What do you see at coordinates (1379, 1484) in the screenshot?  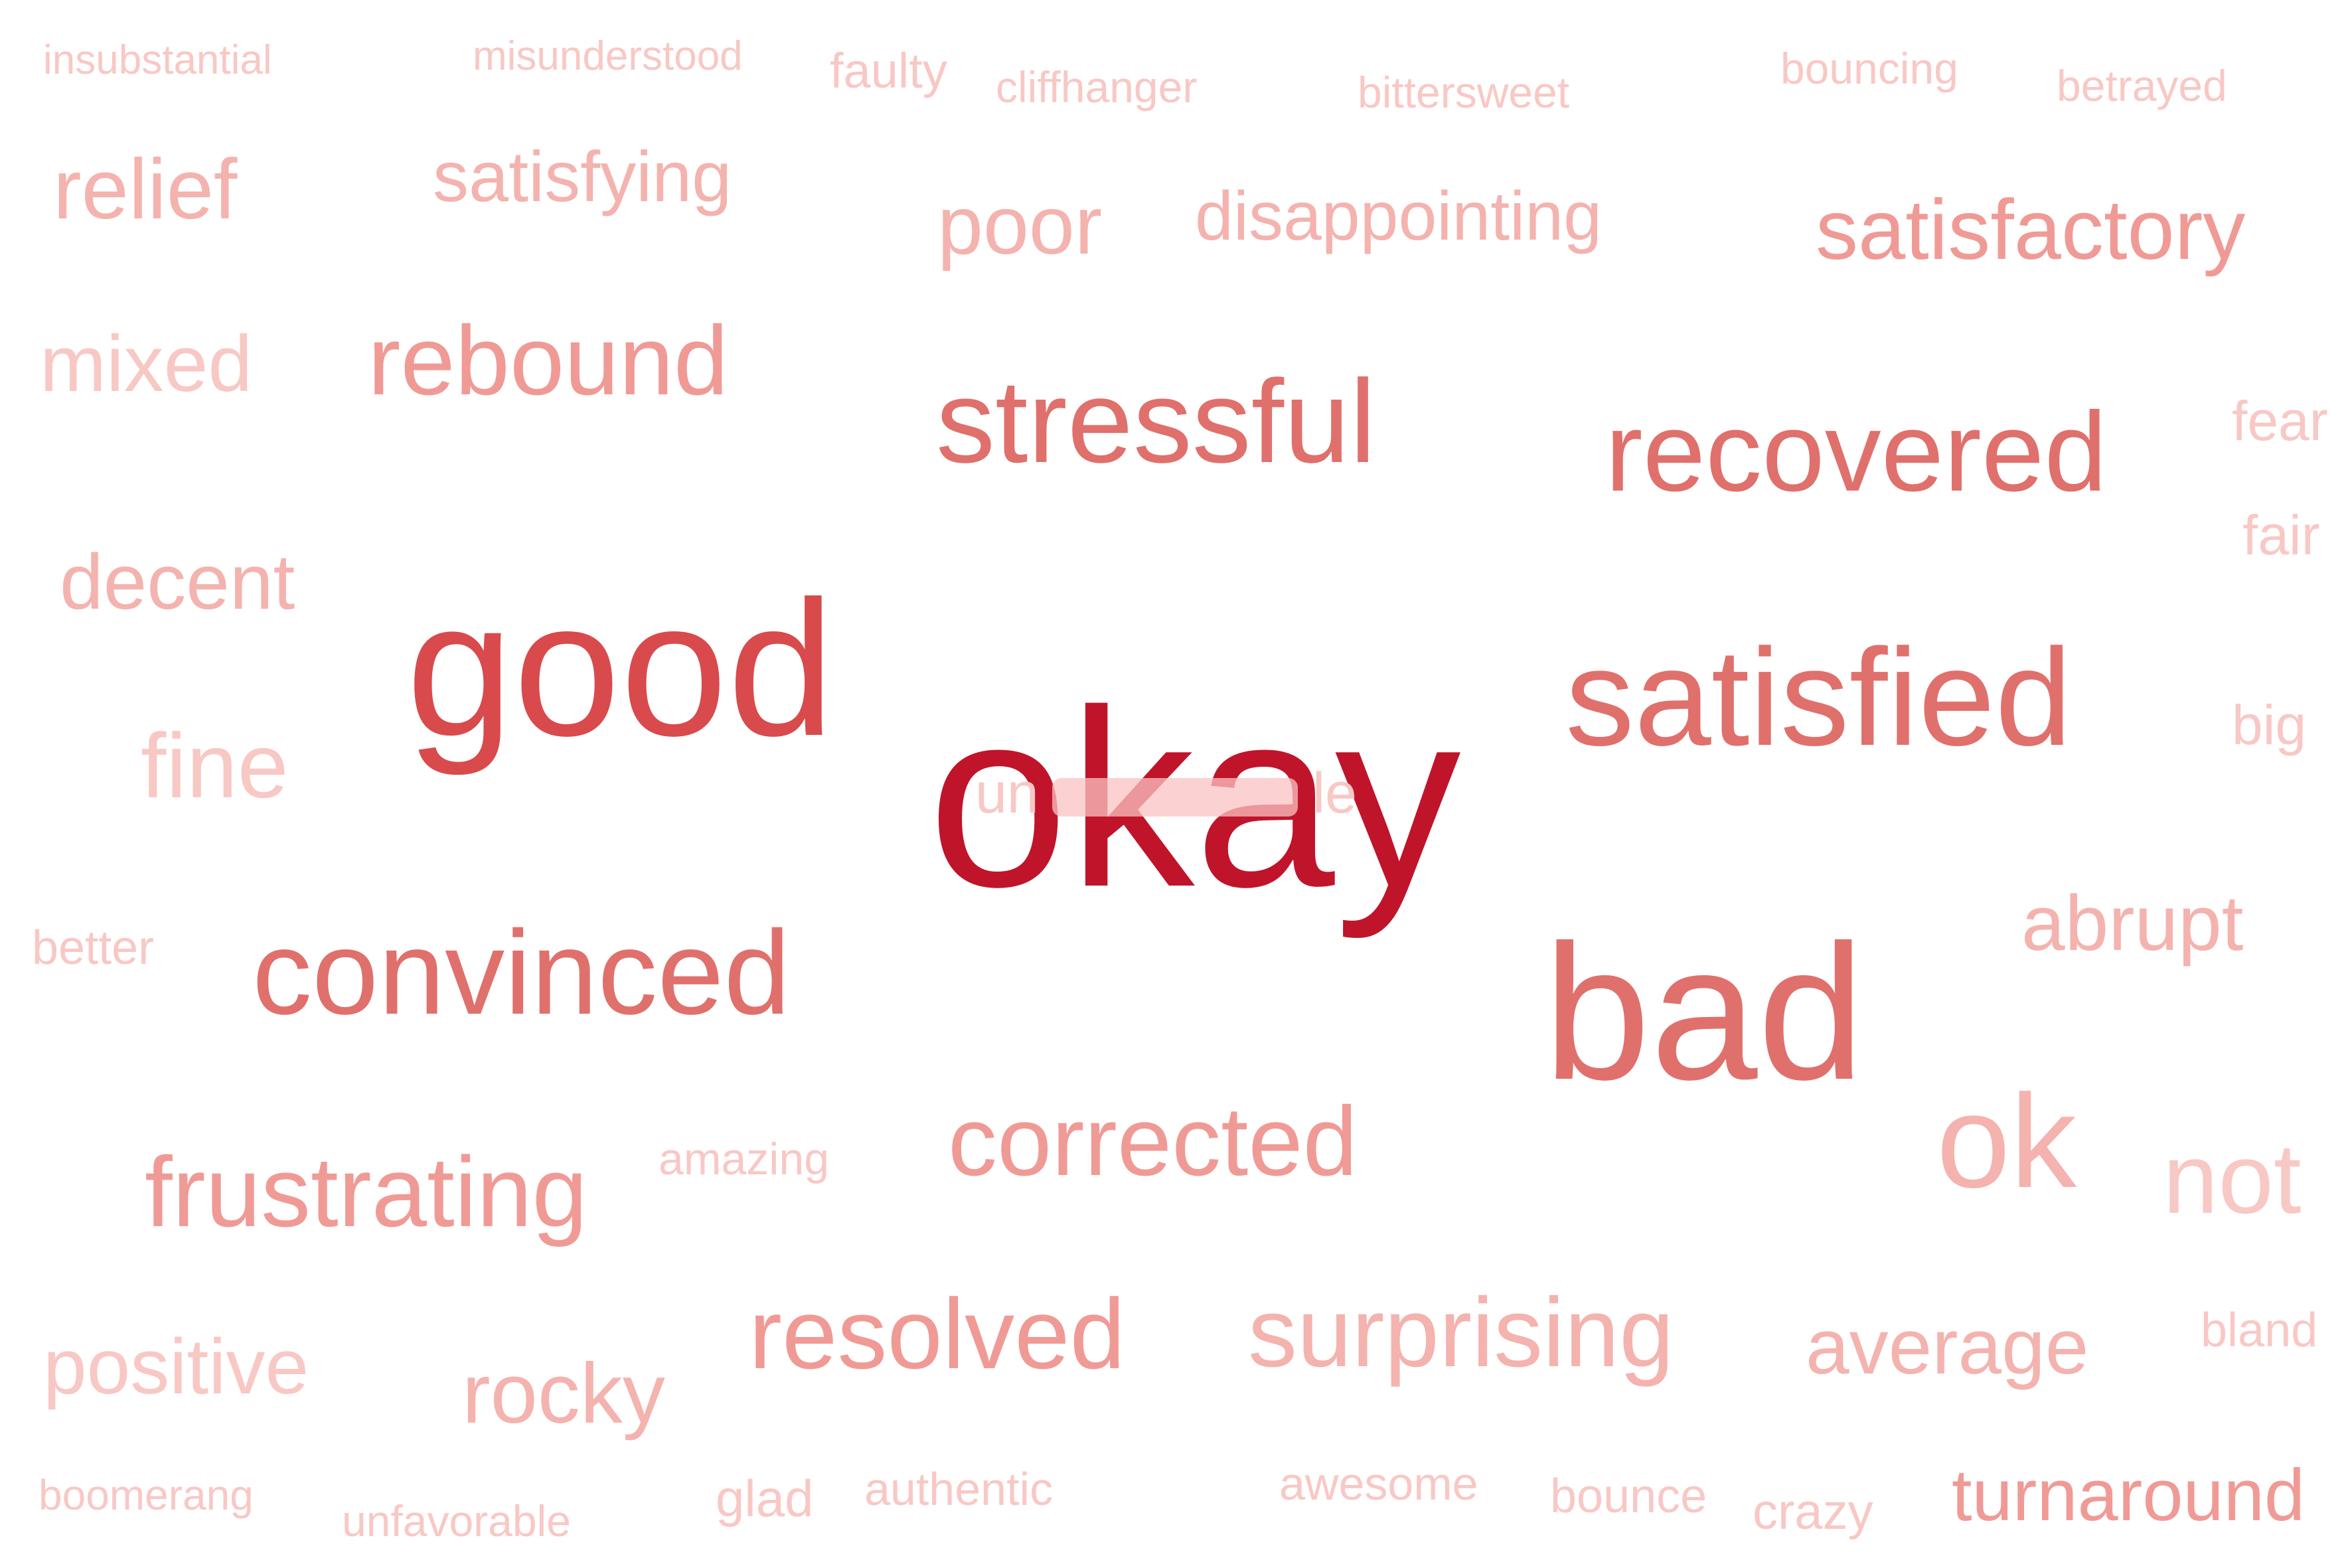 I see `word-awesome: awesome` at bounding box center [1379, 1484].